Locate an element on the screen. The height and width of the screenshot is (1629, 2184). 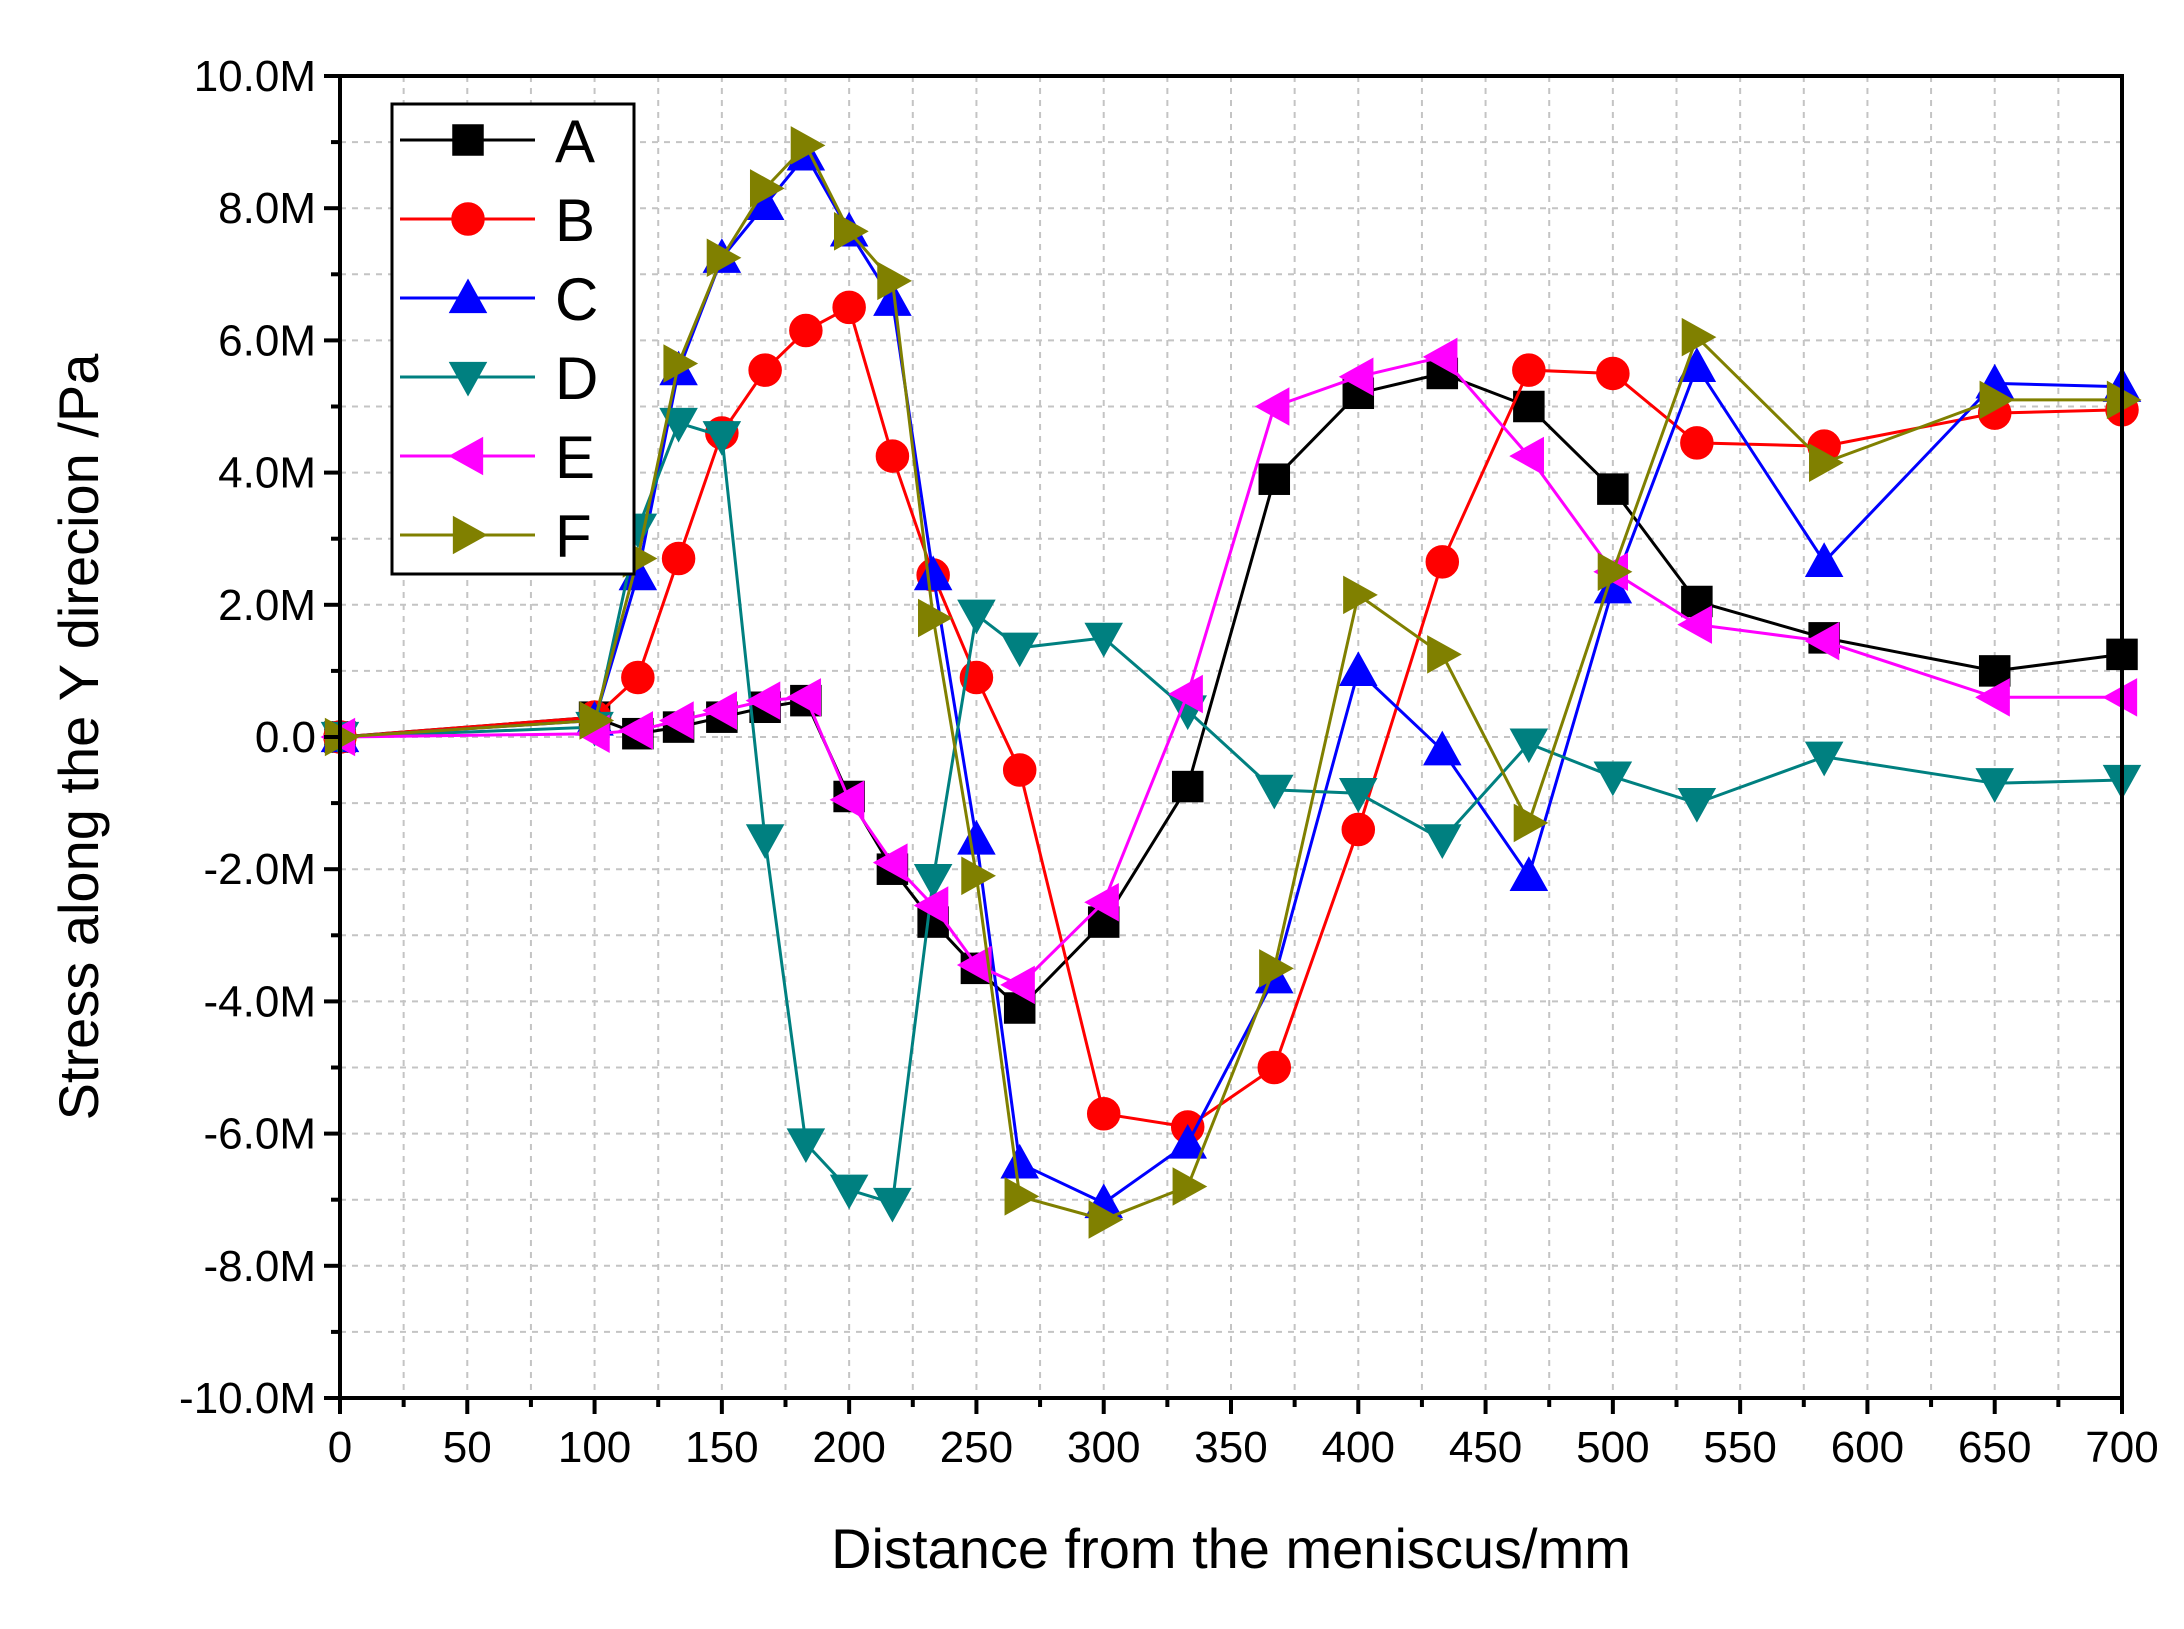
y-tick-label: 6.0M is located at coordinates (267, 340).